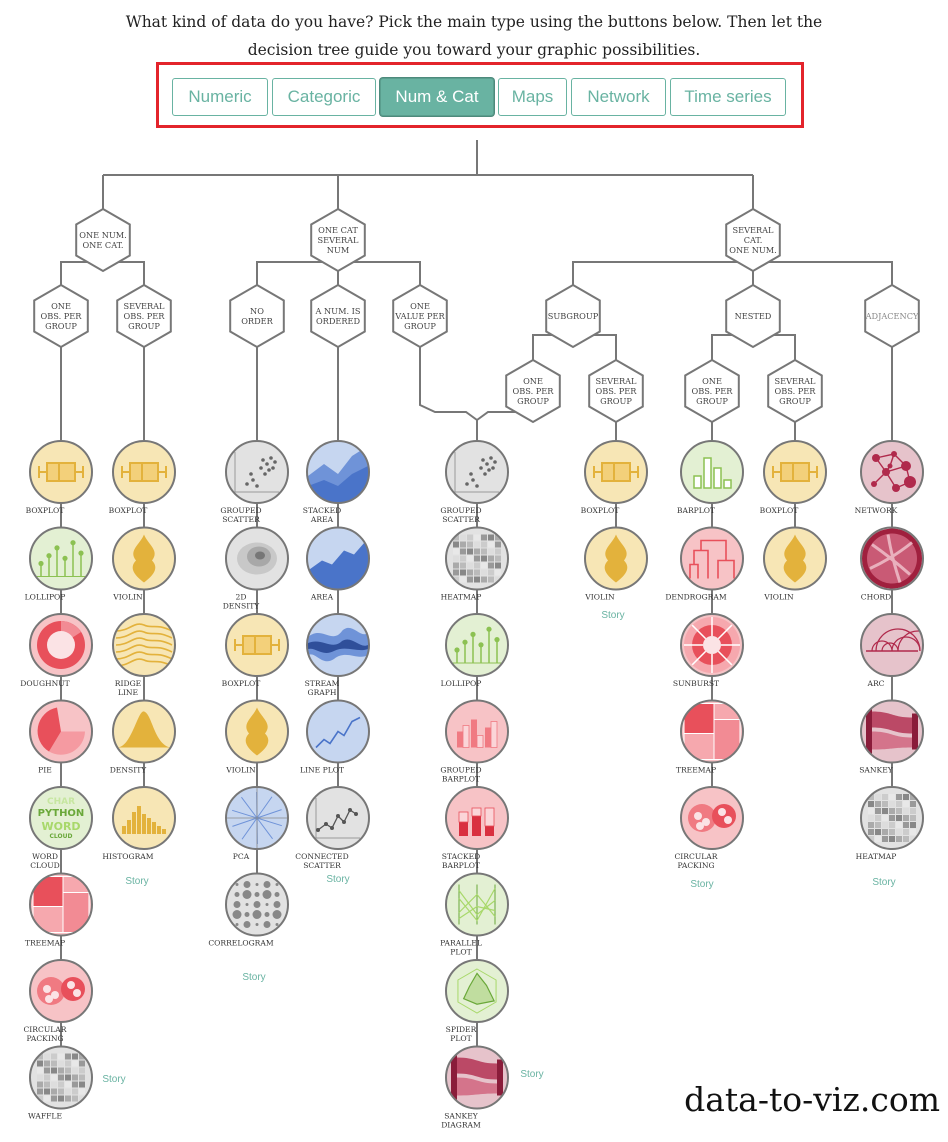 Image resolution: width=948 pixels, height=1142 pixels. I want to click on sankey-icon, so click(892, 731).